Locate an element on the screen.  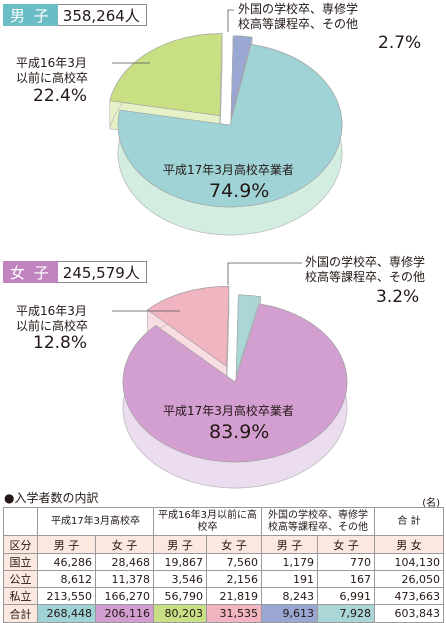
table-cell: 167 is located at coordinates (346, 579).